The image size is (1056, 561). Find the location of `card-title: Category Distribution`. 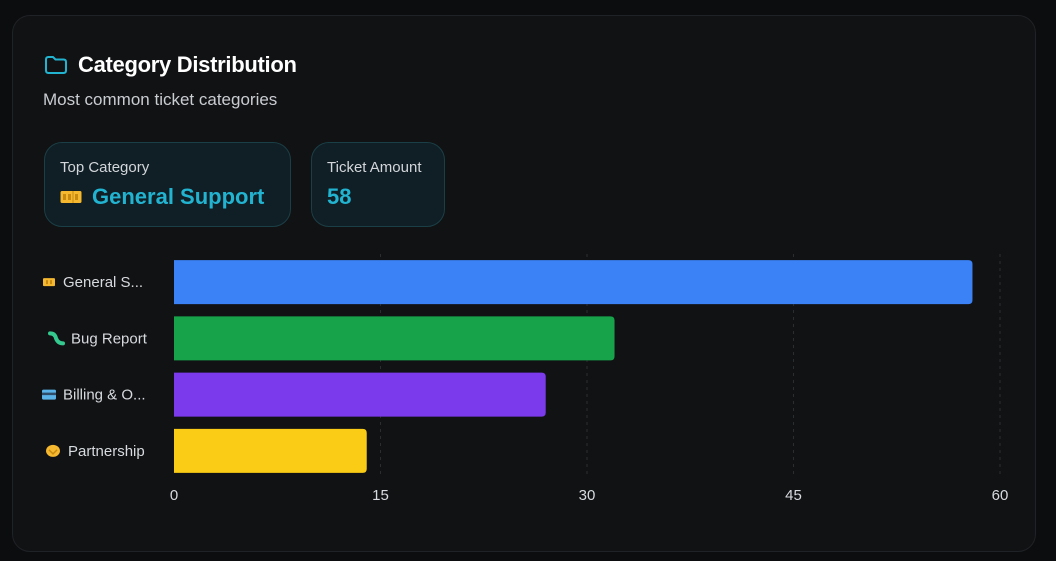

card-title: Category Distribution is located at coordinates (187, 64).